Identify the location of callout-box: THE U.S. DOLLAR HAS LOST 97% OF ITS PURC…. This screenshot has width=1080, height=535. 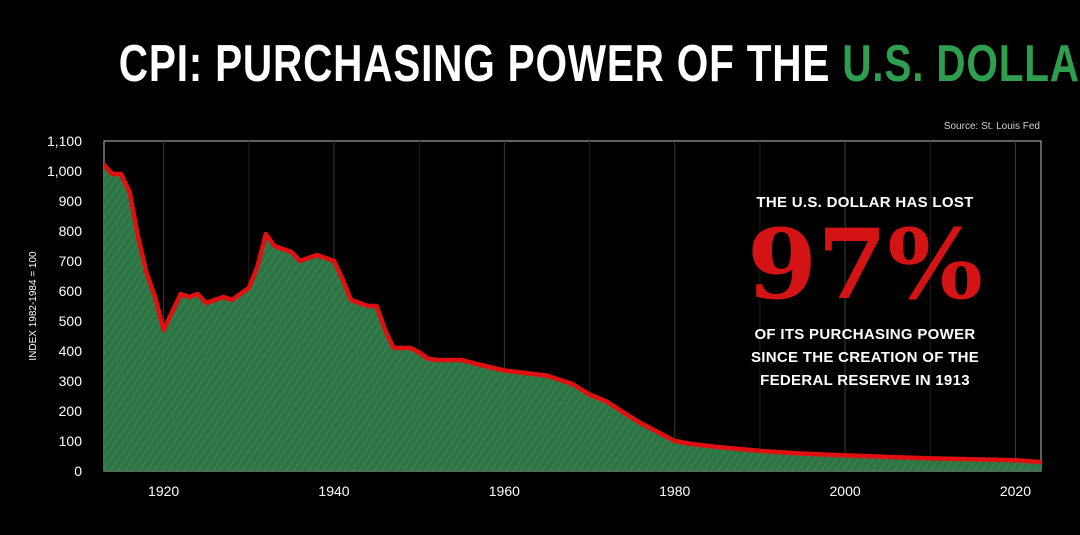
(865, 293).